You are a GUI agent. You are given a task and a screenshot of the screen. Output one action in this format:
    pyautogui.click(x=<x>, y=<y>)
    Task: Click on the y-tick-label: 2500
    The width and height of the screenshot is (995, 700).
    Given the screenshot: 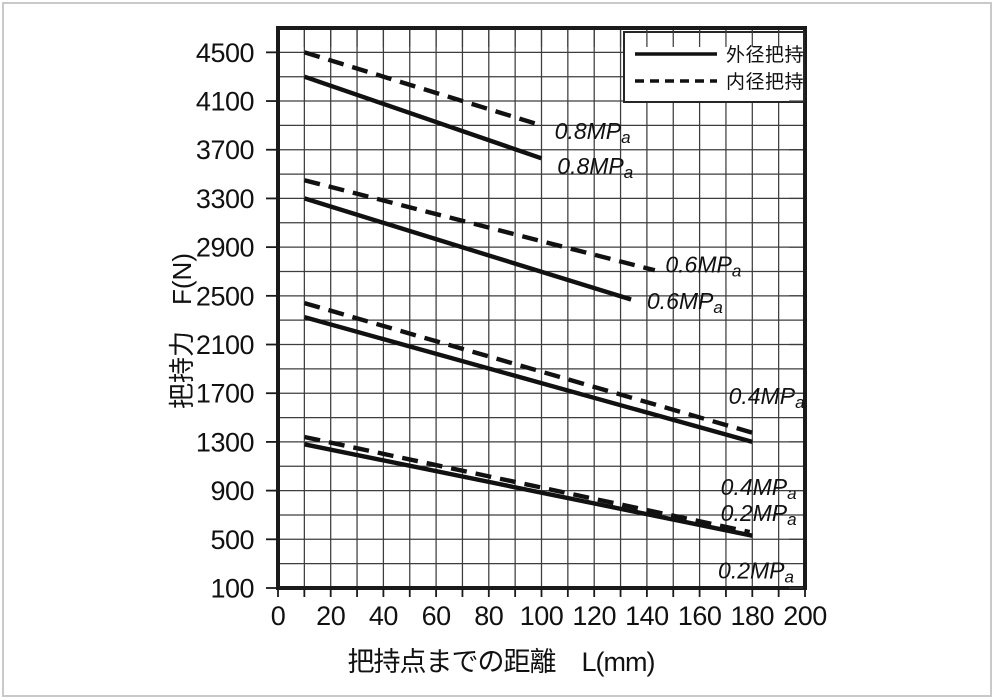 What is the action you would take?
    pyautogui.click(x=225, y=296)
    